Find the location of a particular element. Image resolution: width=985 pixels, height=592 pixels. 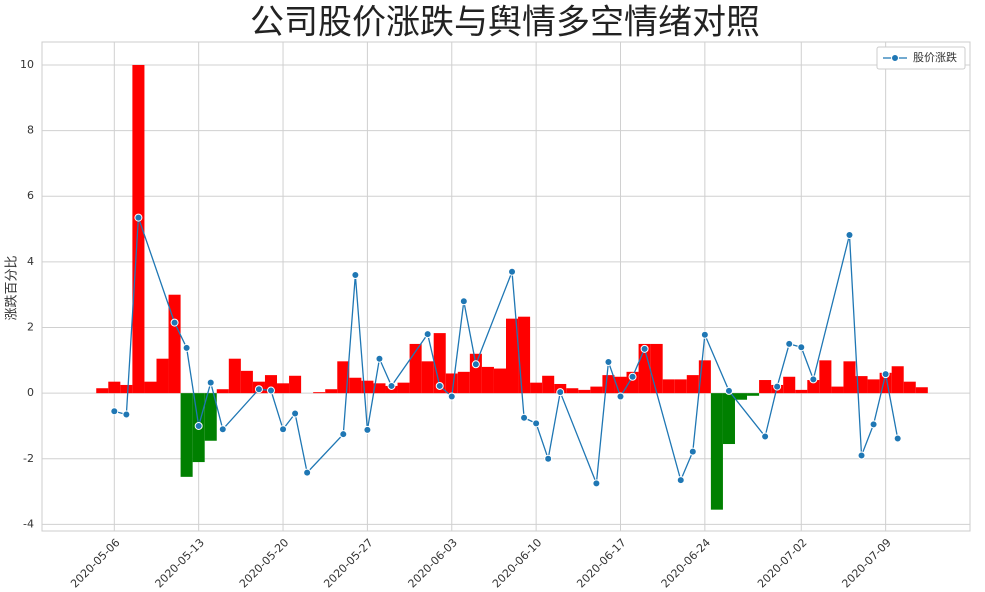

x-tick-label: 2020-05-06 is located at coordinates (95, 563).